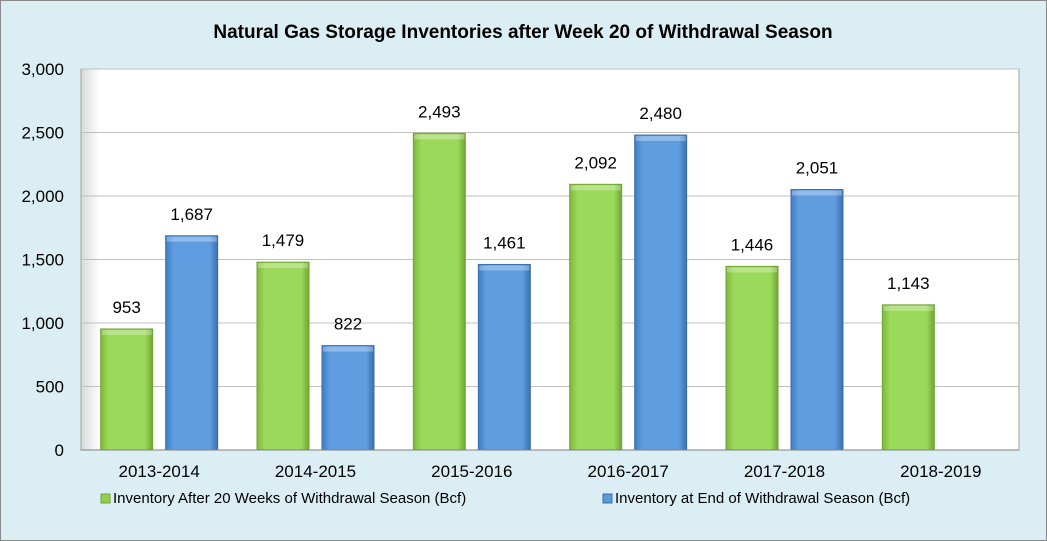 This screenshot has height=541, width=1047. I want to click on y-tick-label: 500, so click(50, 387).